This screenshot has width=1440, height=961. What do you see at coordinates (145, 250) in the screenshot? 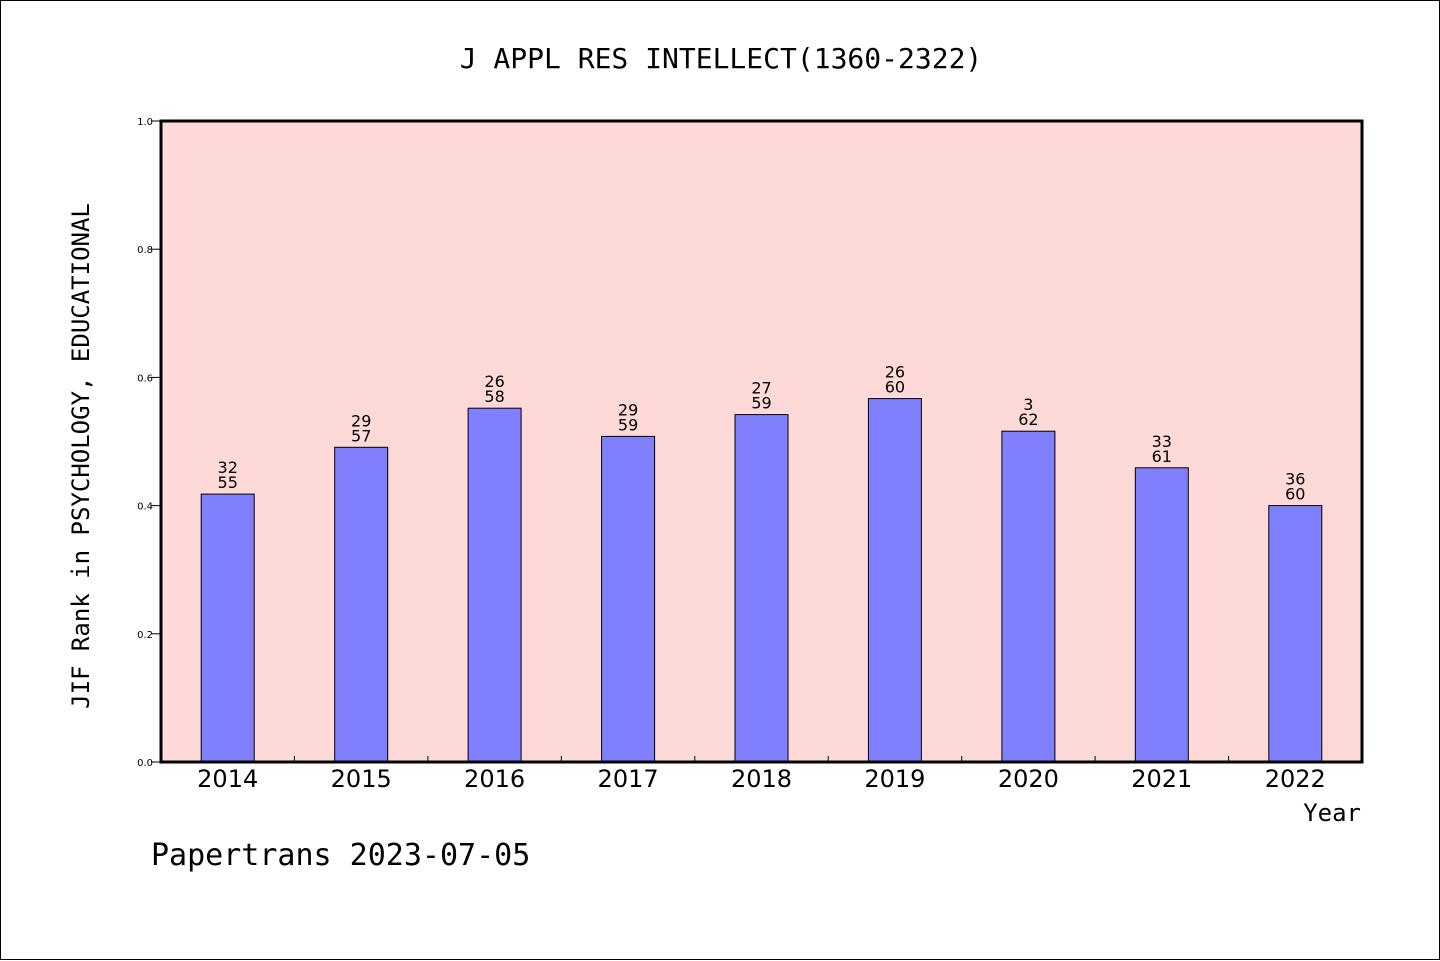
I see `y-tick-label: 0.8` at bounding box center [145, 250].